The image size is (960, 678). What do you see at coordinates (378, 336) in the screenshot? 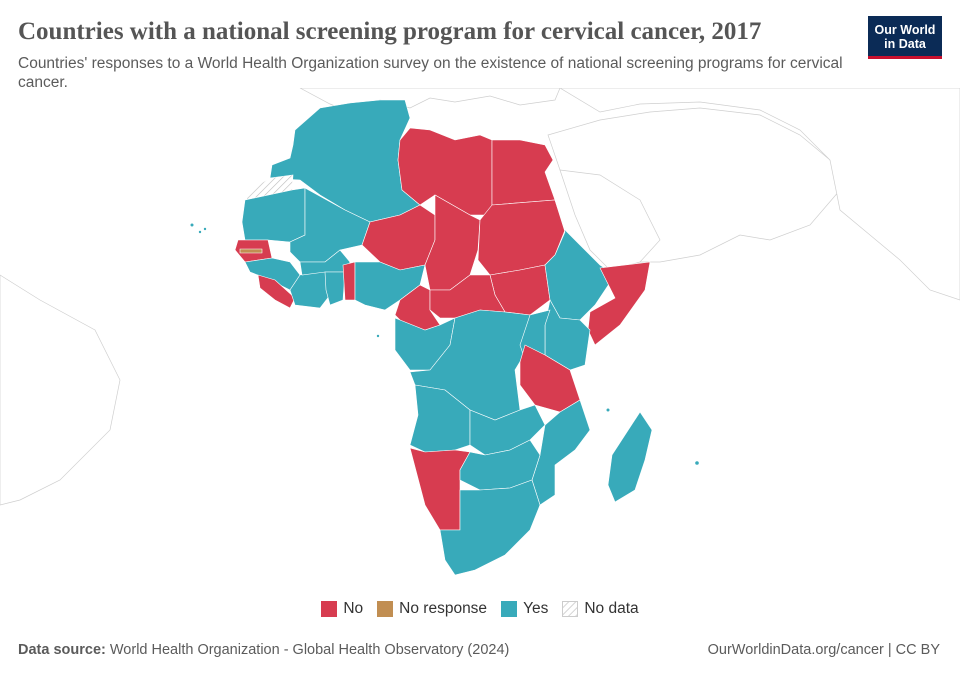
I see `sao-tome-marker` at bounding box center [378, 336].